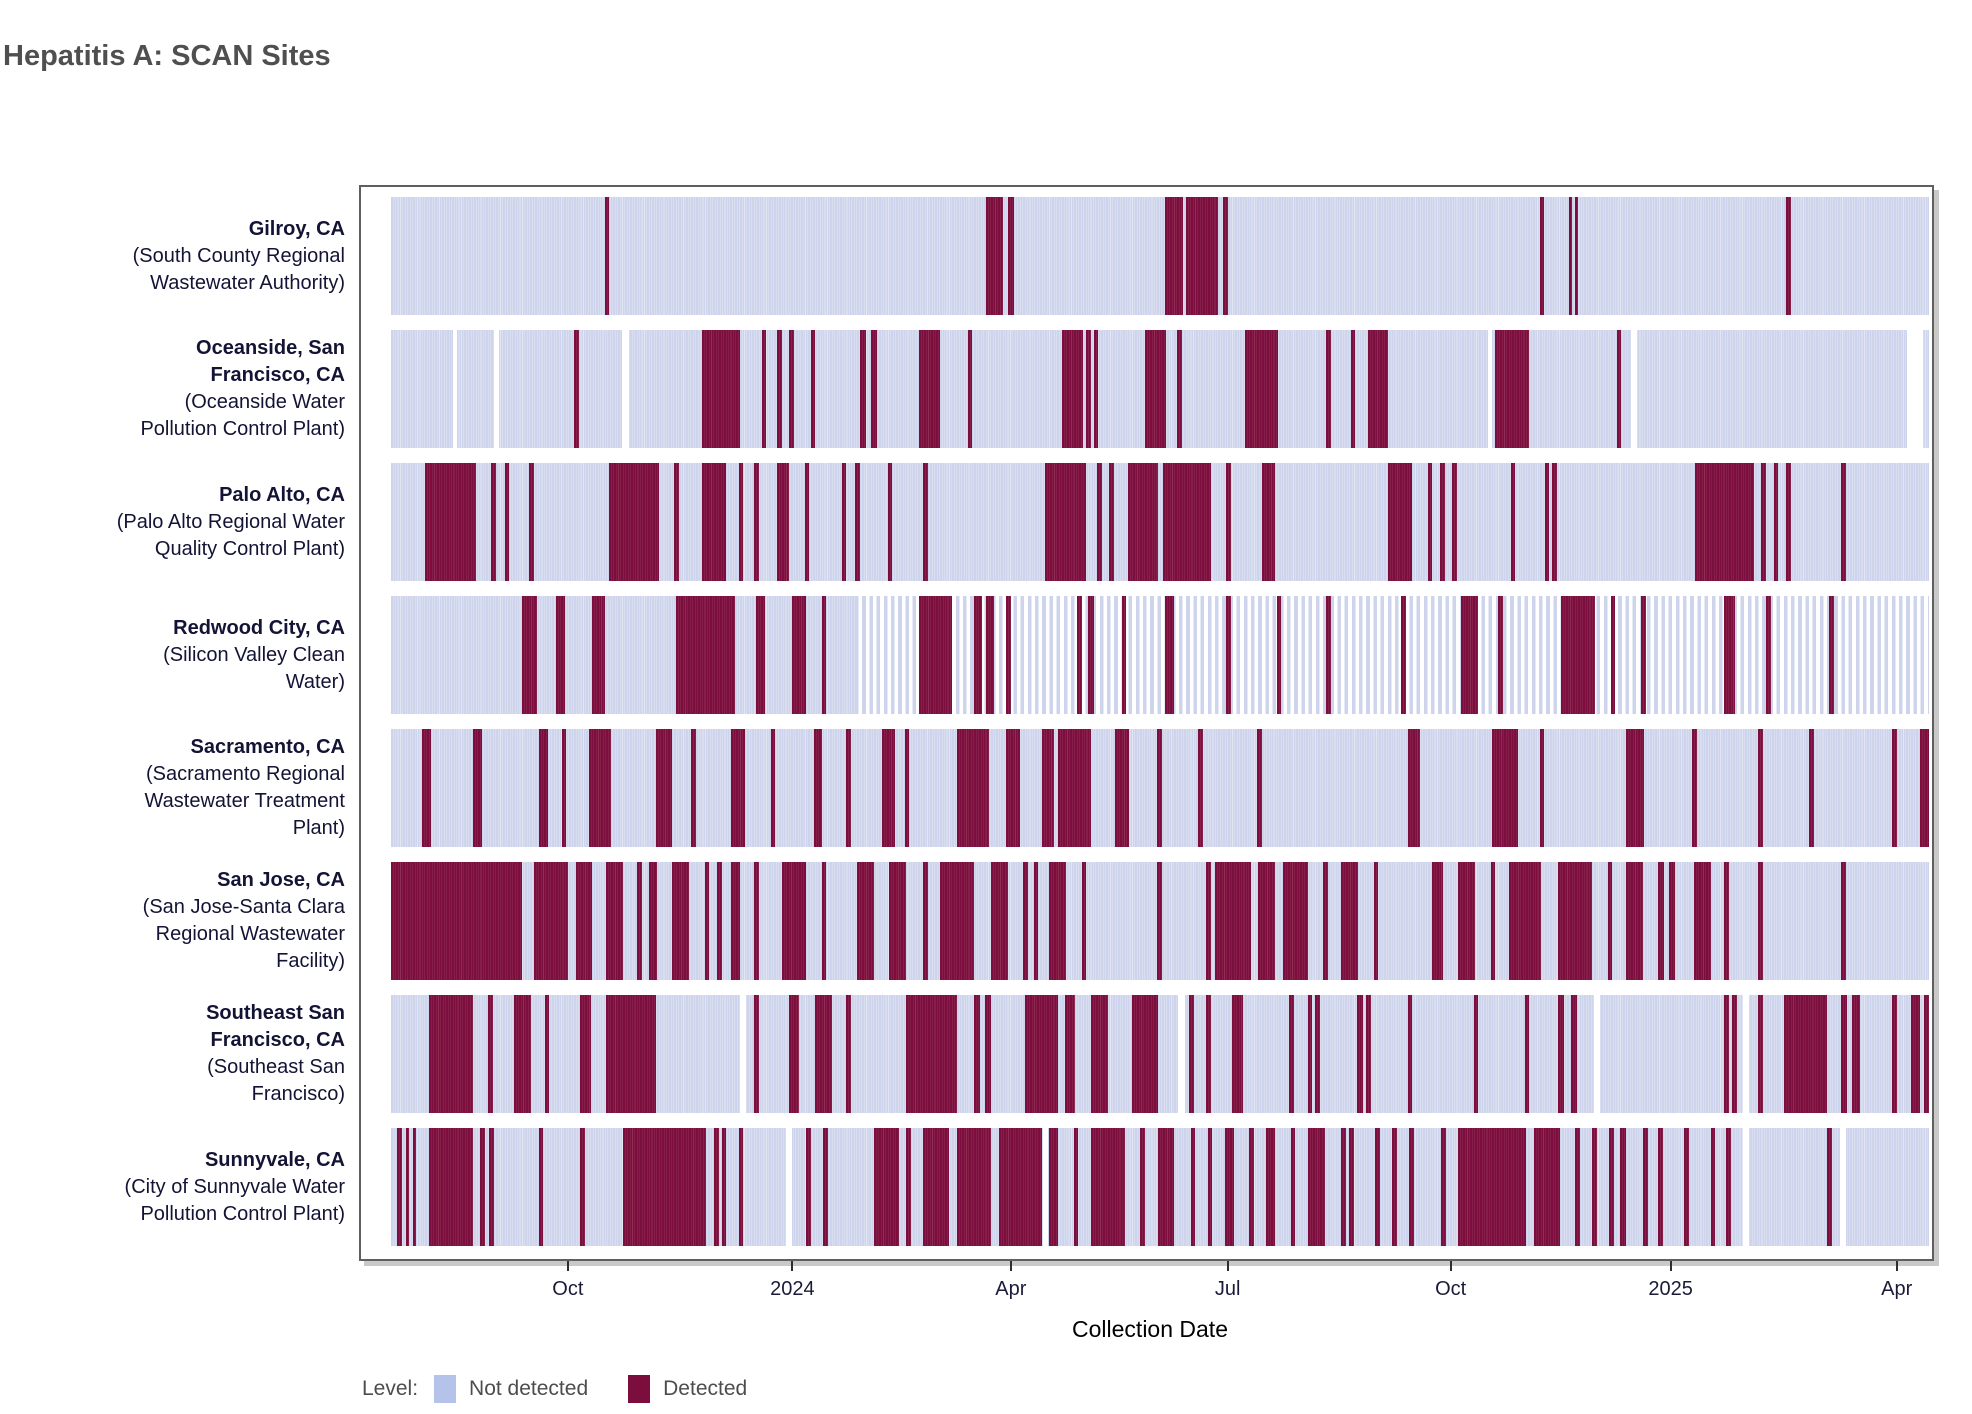  I want to click on row-strip-southeast-san-francisco-ca, so click(1160, 1054).